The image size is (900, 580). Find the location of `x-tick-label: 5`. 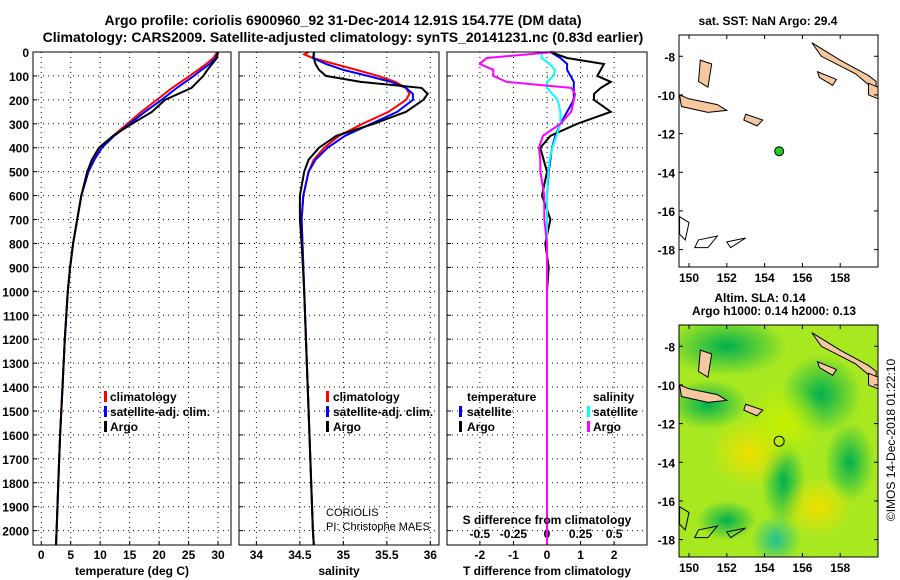

x-tick-label: 5 is located at coordinates (70, 555).